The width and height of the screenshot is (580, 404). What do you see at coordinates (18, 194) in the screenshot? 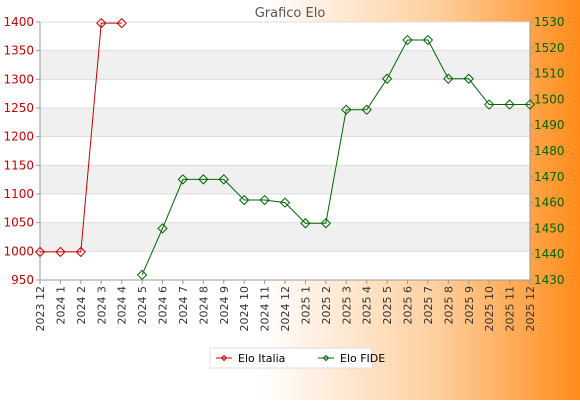
I see `y-left-tick-label: 1100` at bounding box center [18, 194].